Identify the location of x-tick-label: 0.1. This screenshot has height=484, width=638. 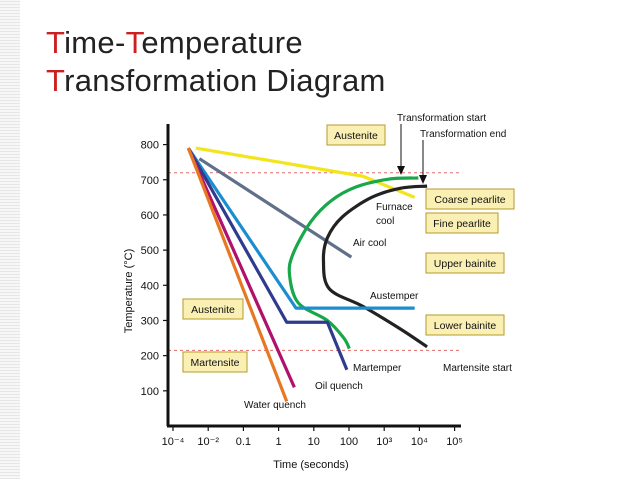
(243, 442).